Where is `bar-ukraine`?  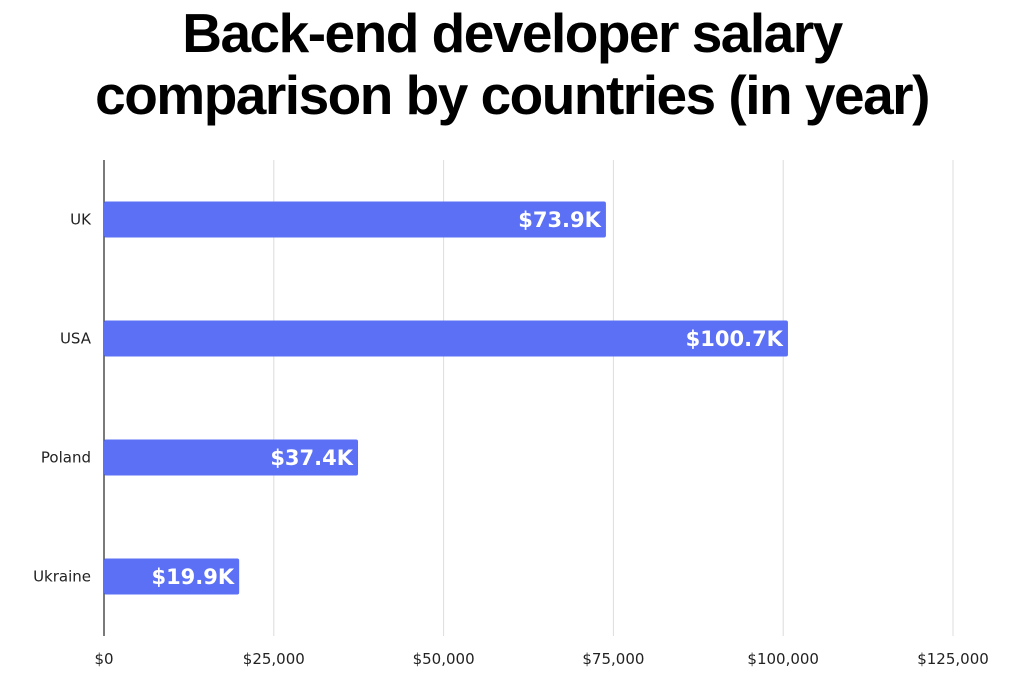
bar-ukraine is located at coordinates (172, 576).